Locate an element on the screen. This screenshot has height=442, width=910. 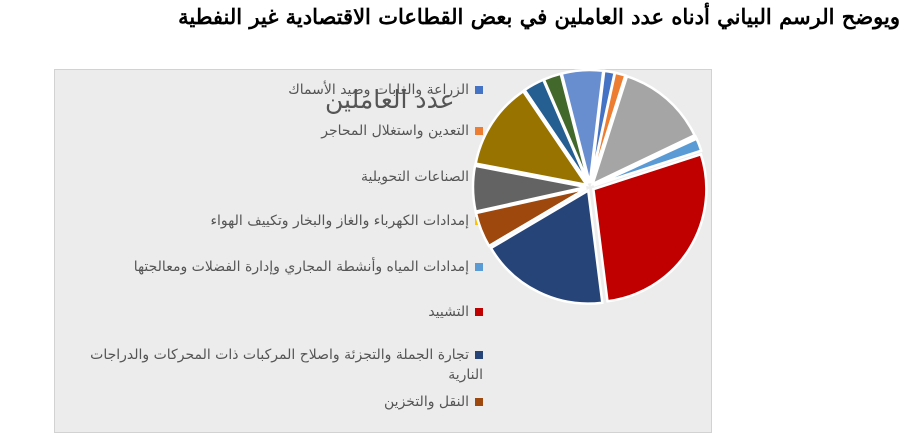
legend-item: الزراعة والغابات وصيد الأسماك is located at coordinates (385, 90).